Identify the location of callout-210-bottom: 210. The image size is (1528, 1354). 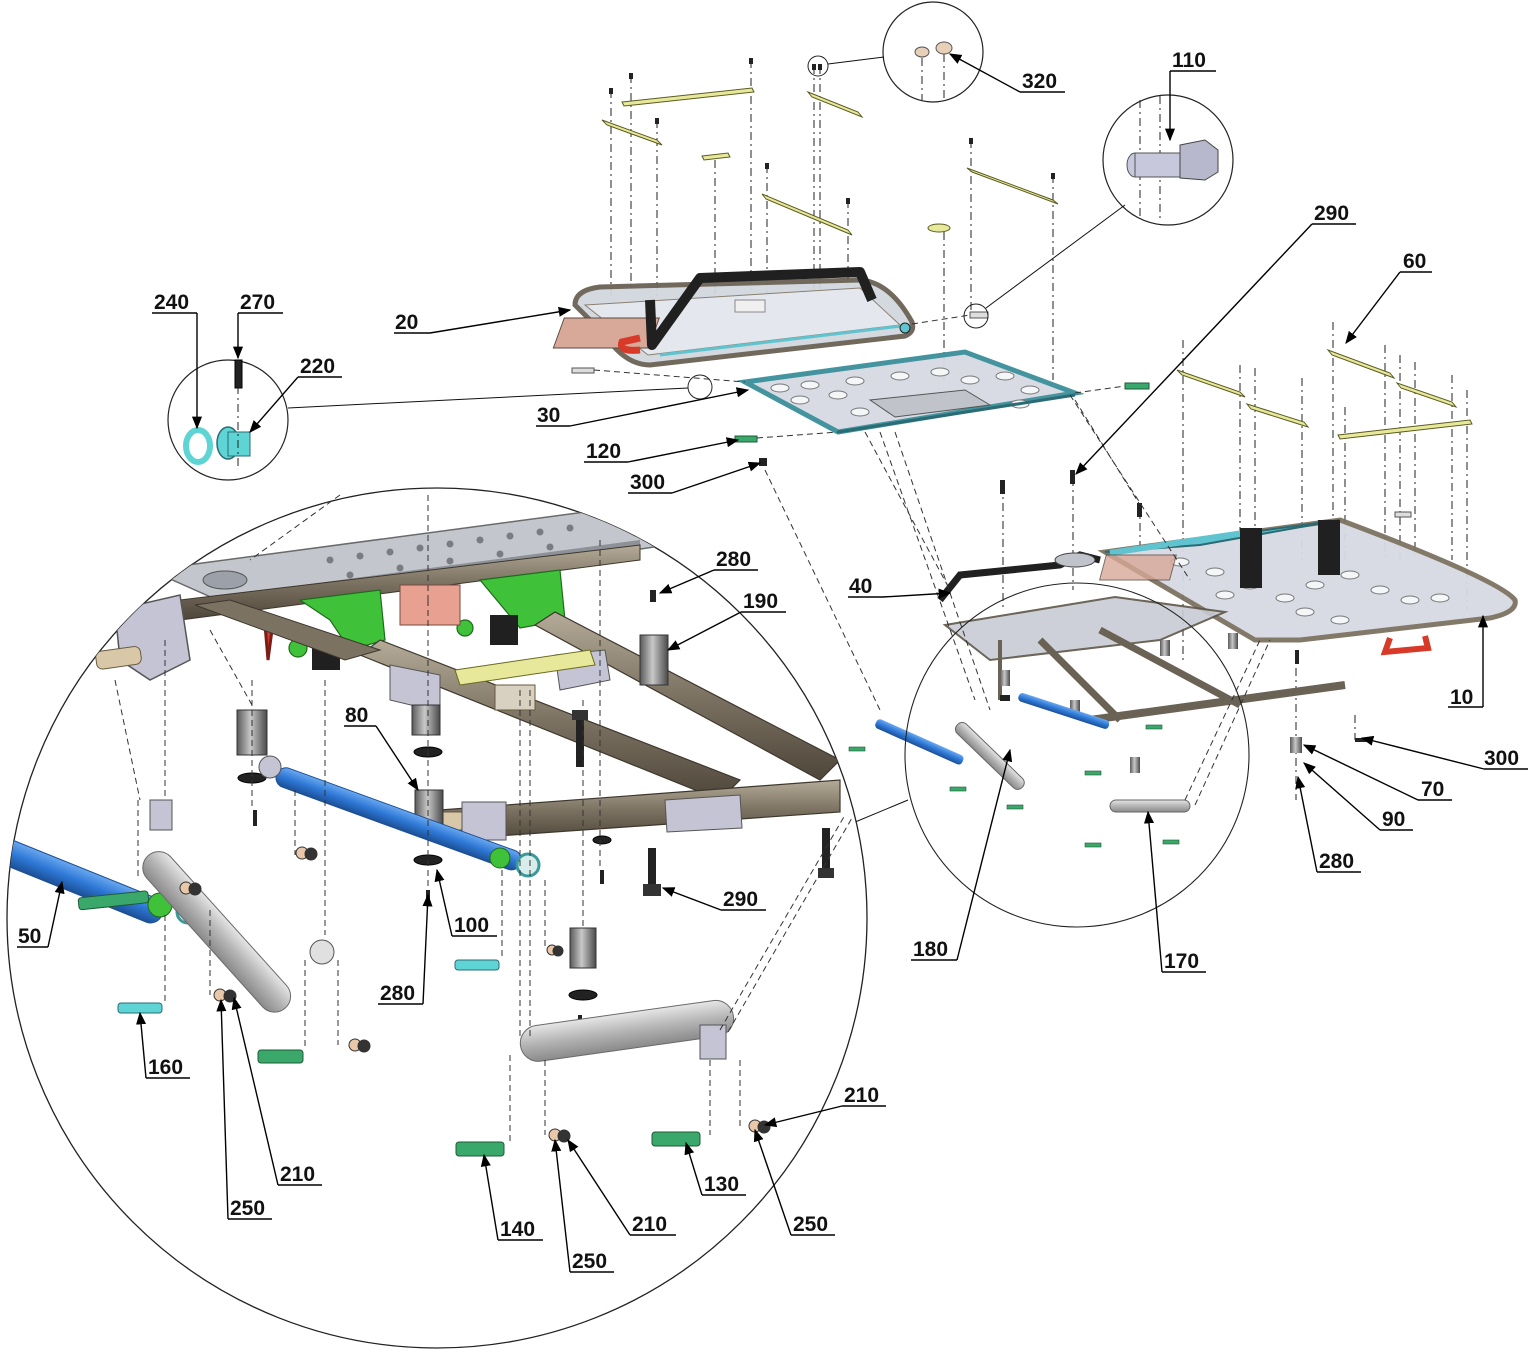
(649, 1224).